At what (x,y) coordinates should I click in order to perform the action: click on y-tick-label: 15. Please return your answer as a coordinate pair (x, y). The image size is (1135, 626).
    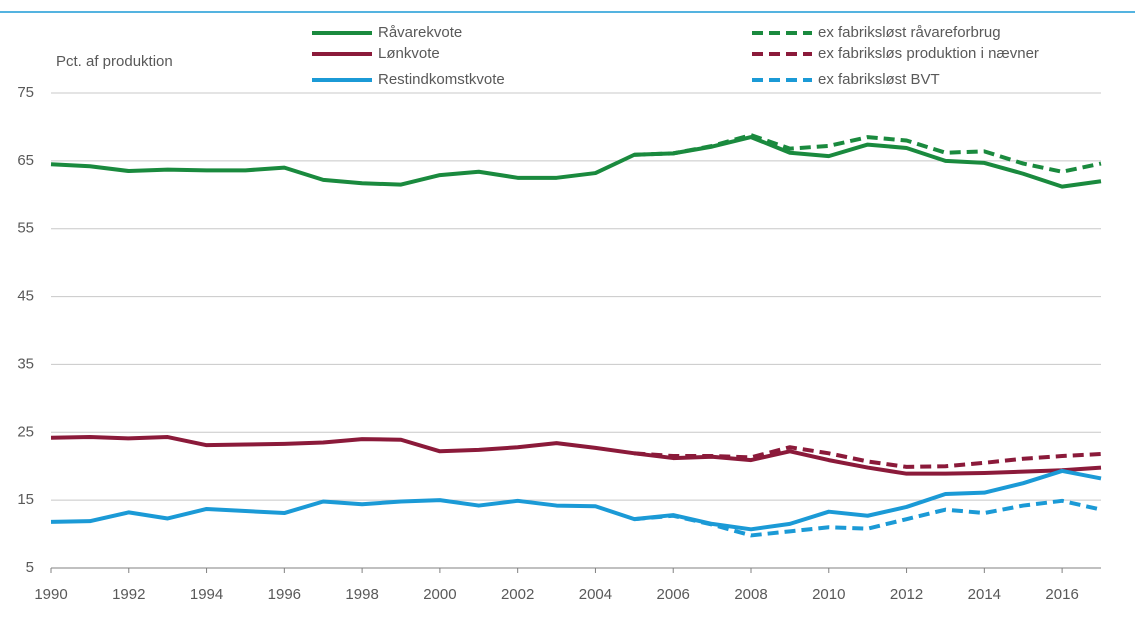
    Looking at the image, I should click on (25, 499).